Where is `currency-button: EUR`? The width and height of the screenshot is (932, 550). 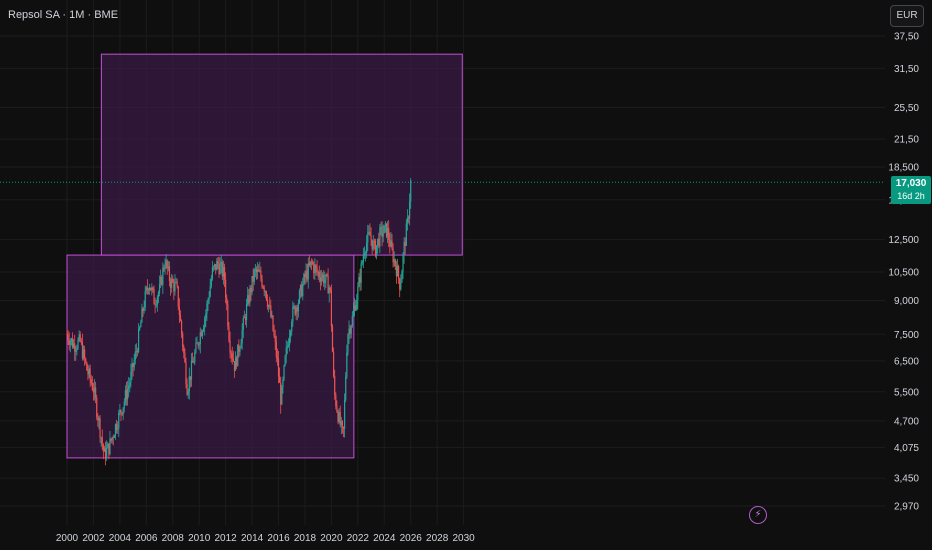
currency-button: EUR is located at coordinates (907, 16).